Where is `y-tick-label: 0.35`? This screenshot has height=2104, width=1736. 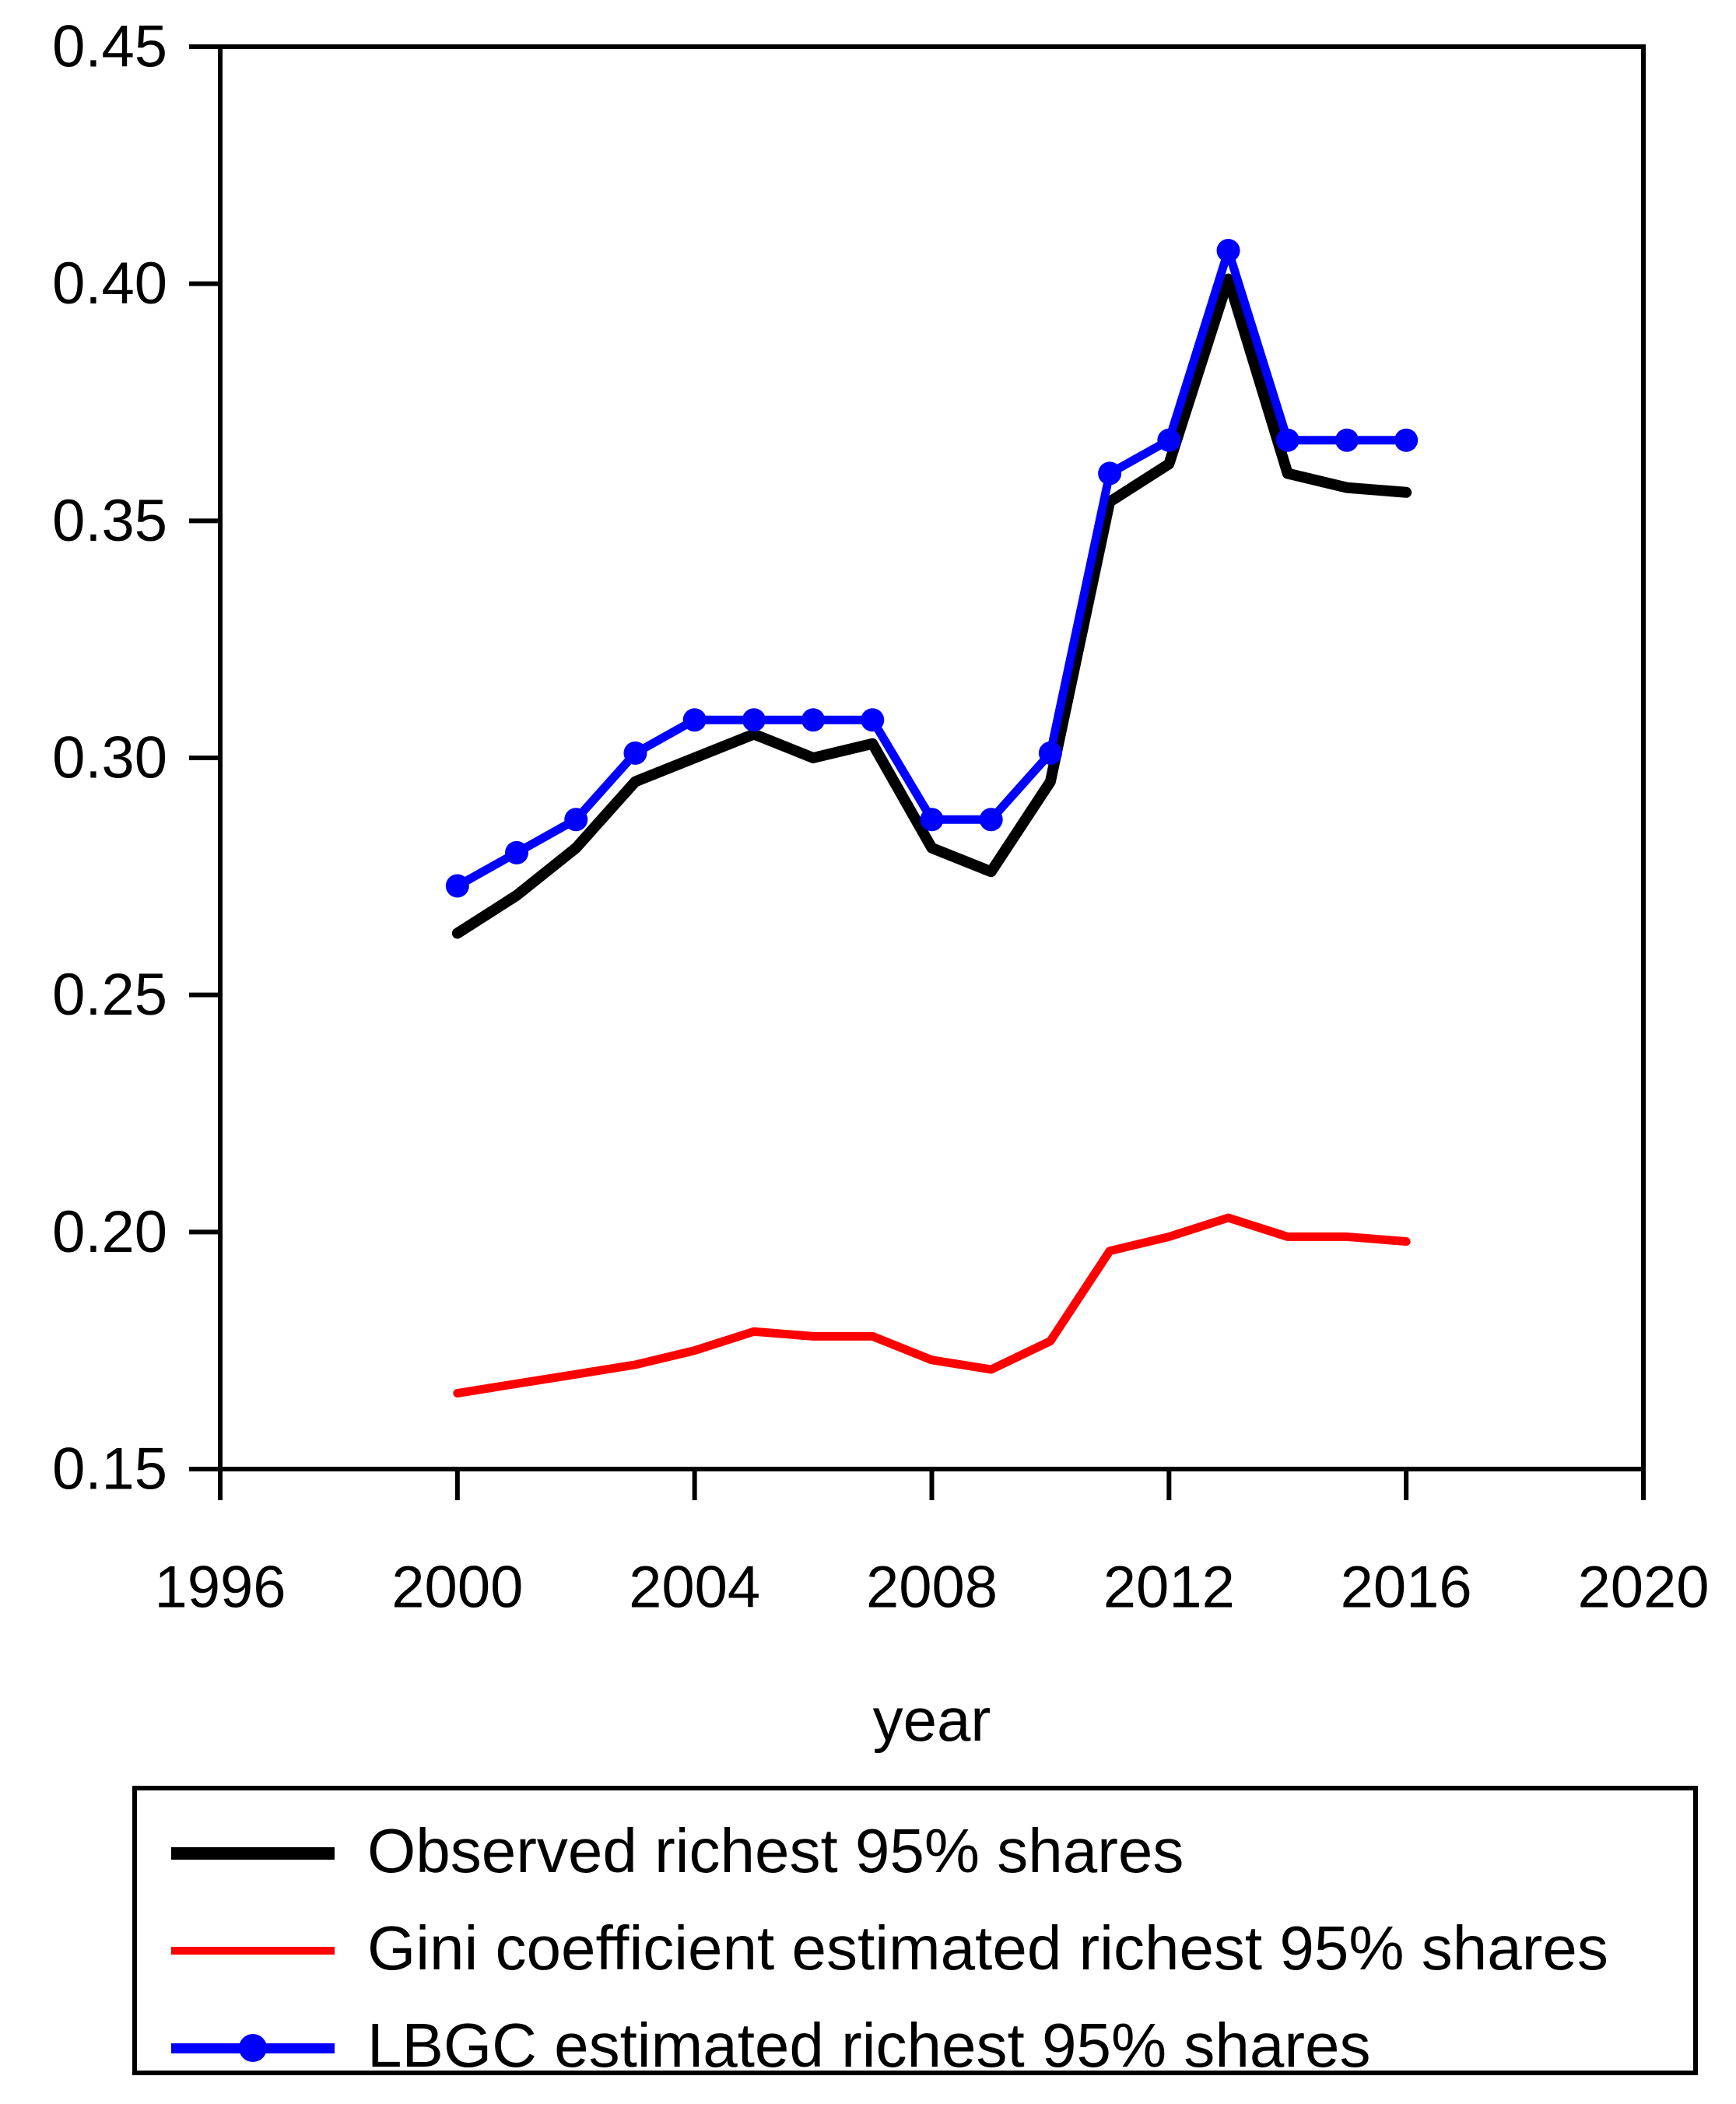
y-tick-label: 0.35 is located at coordinates (109, 521).